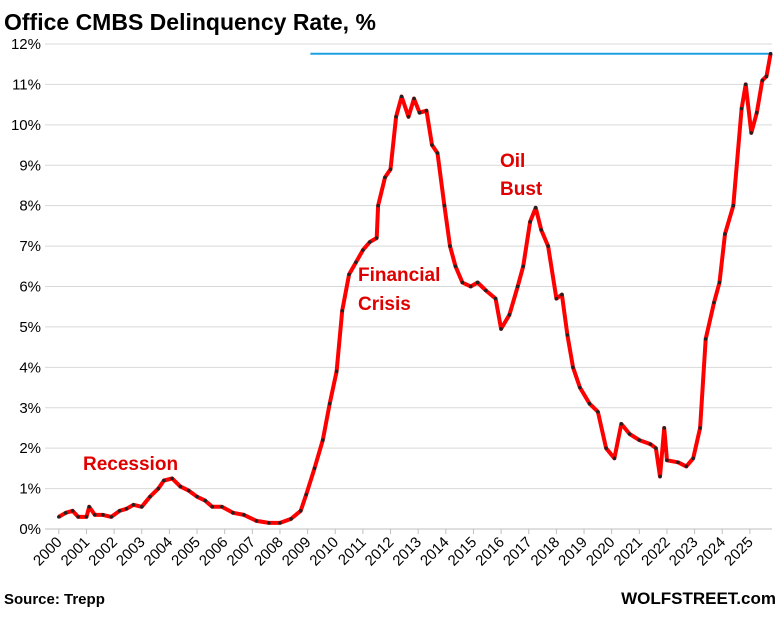 Image resolution: width=780 pixels, height=618 pixels. What do you see at coordinates (214, 552) in the screenshot?
I see `x-tick-label: 2006` at bounding box center [214, 552].